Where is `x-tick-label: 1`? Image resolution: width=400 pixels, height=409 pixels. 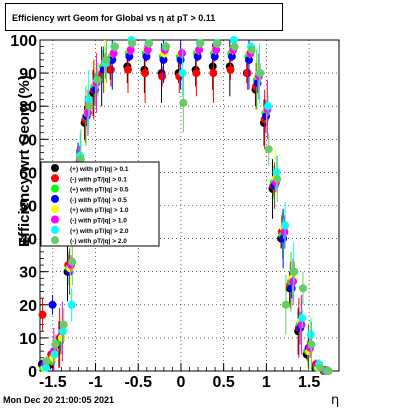
x-tick-label: 1 is located at coordinates (266, 382).